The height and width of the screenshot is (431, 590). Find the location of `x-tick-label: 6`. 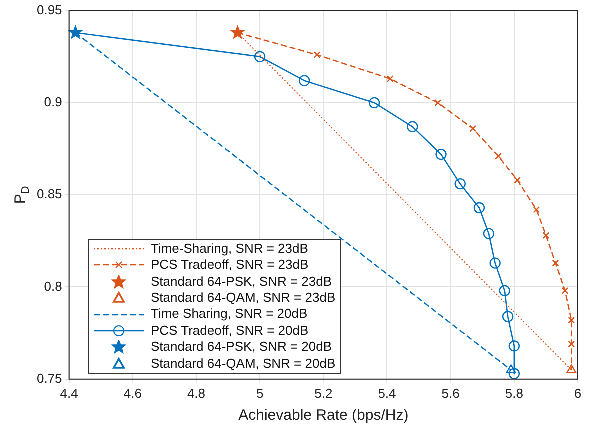

x-tick-label: 6 is located at coordinates (578, 393).